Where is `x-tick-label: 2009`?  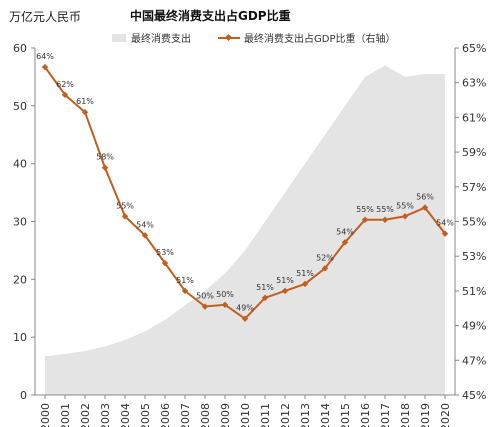 x-tick-label: 2009 is located at coordinates (225, 415).